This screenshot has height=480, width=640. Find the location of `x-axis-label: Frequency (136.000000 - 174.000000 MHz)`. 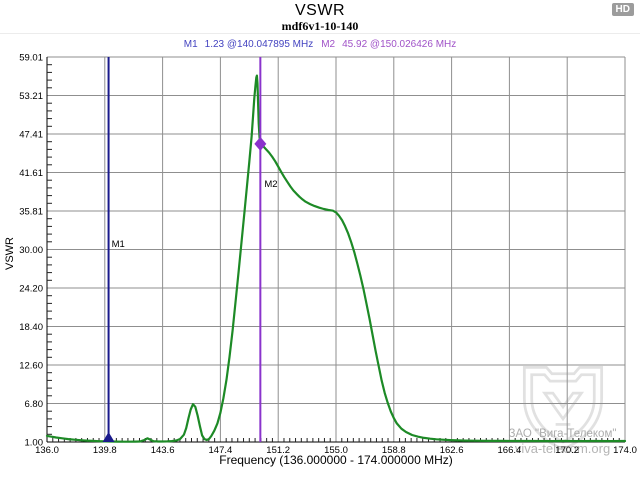

x-axis-label: Frequency (136.000000 - 174.000000 MHz) is located at coordinates (336, 460).